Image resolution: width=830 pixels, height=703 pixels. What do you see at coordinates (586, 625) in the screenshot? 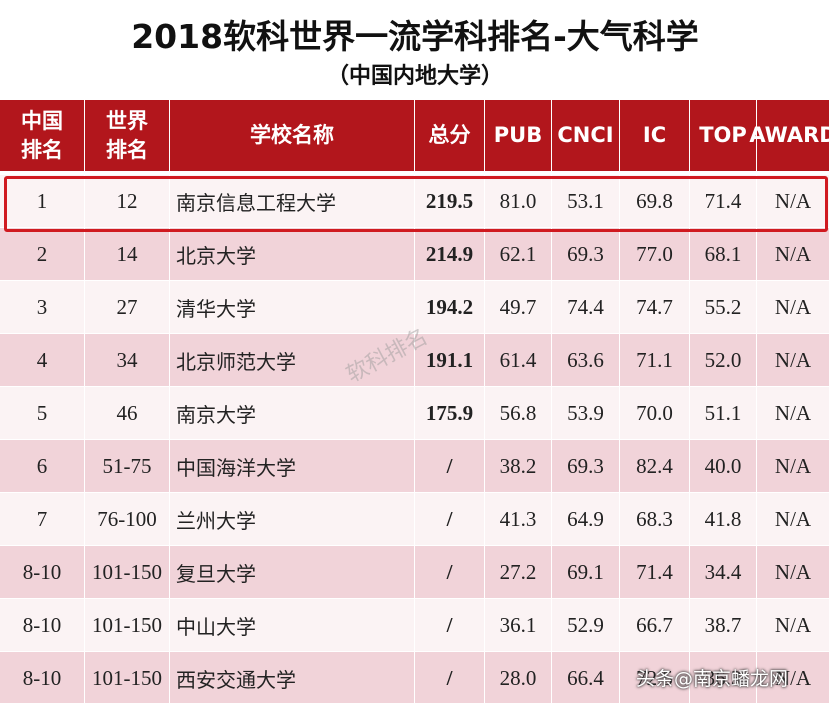
I see `table-cell: 52.9` at bounding box center [586, 625].